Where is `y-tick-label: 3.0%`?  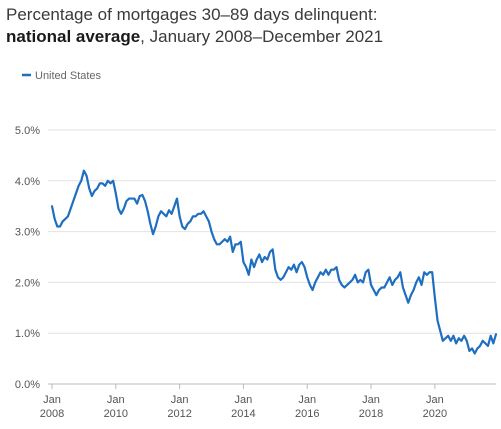 y-tick-label: 3.0% is located at coordinates (27, 233).